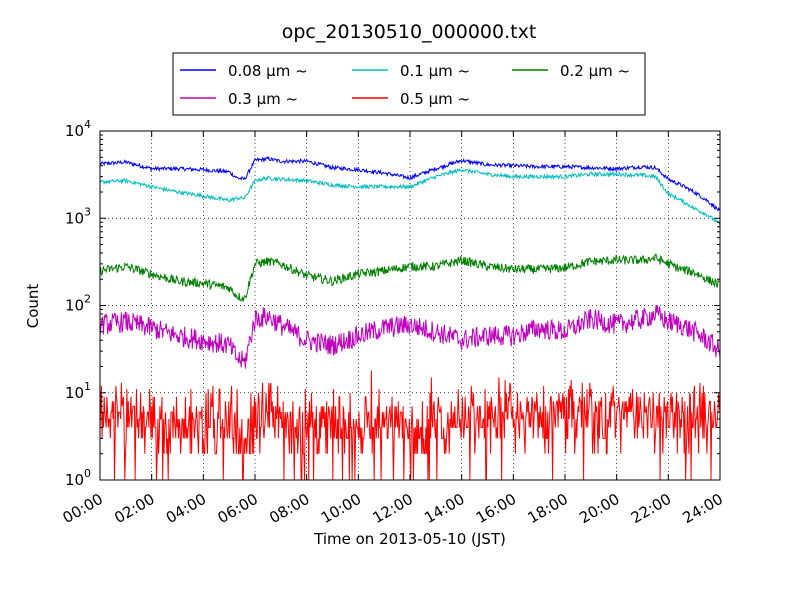  What do you see at coordinates (134, 508) in the screenshot?
I see `x-tick-label: 02:00` at bounding box center [134, 508].